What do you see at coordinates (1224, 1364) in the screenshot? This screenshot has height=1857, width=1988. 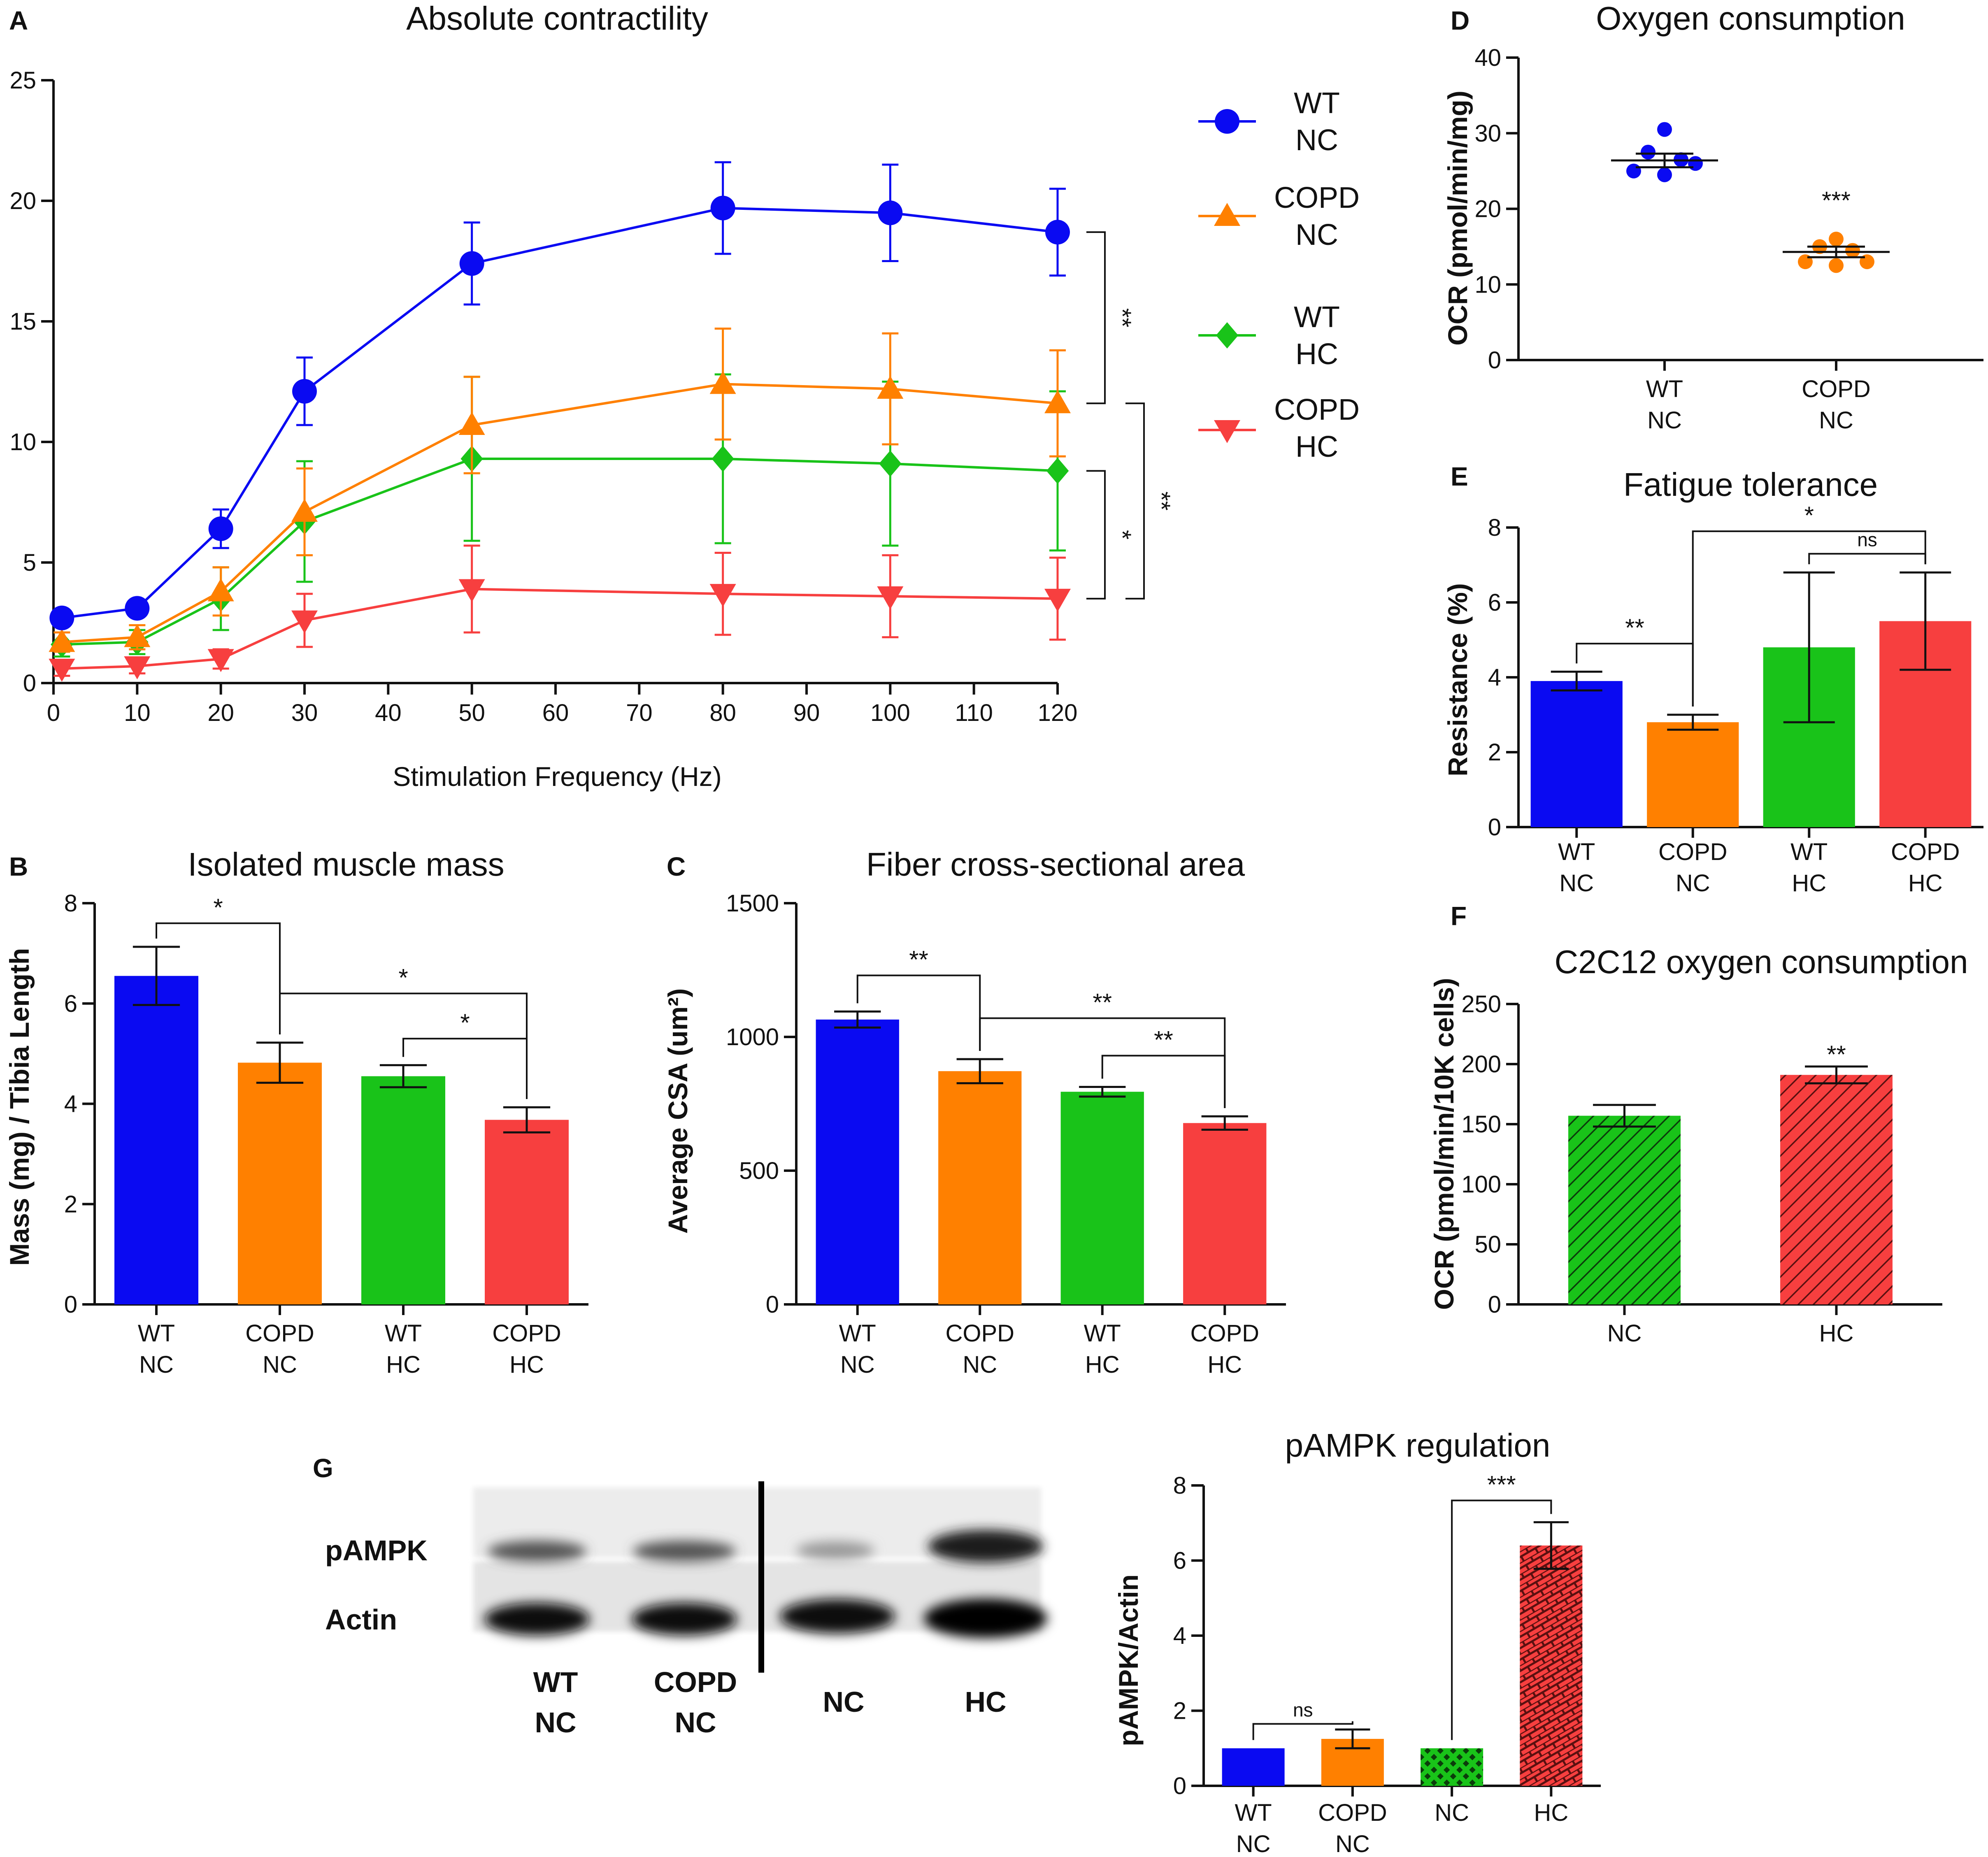 I see `panel-c-category-label: HC` at bounding box center [1224, 1364].